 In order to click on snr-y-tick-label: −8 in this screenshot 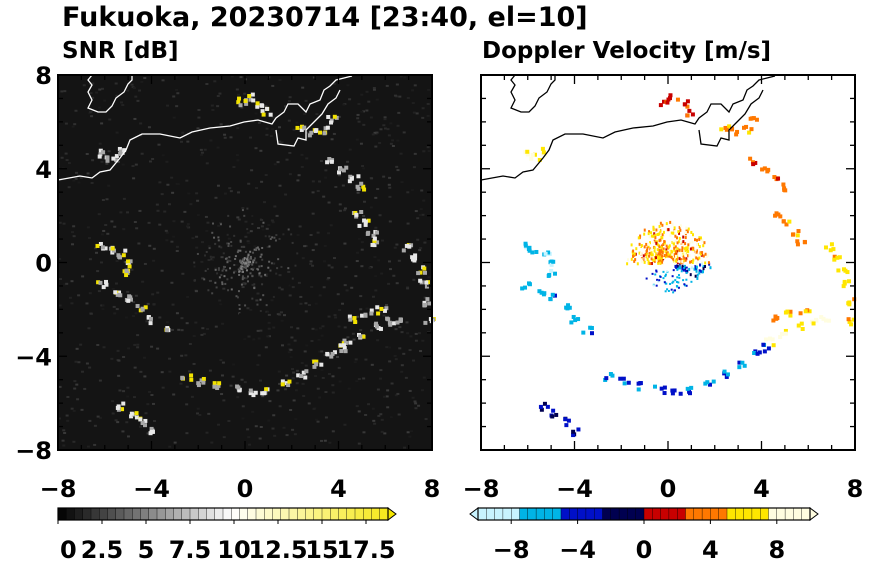, I will do `click(33, 451)`.